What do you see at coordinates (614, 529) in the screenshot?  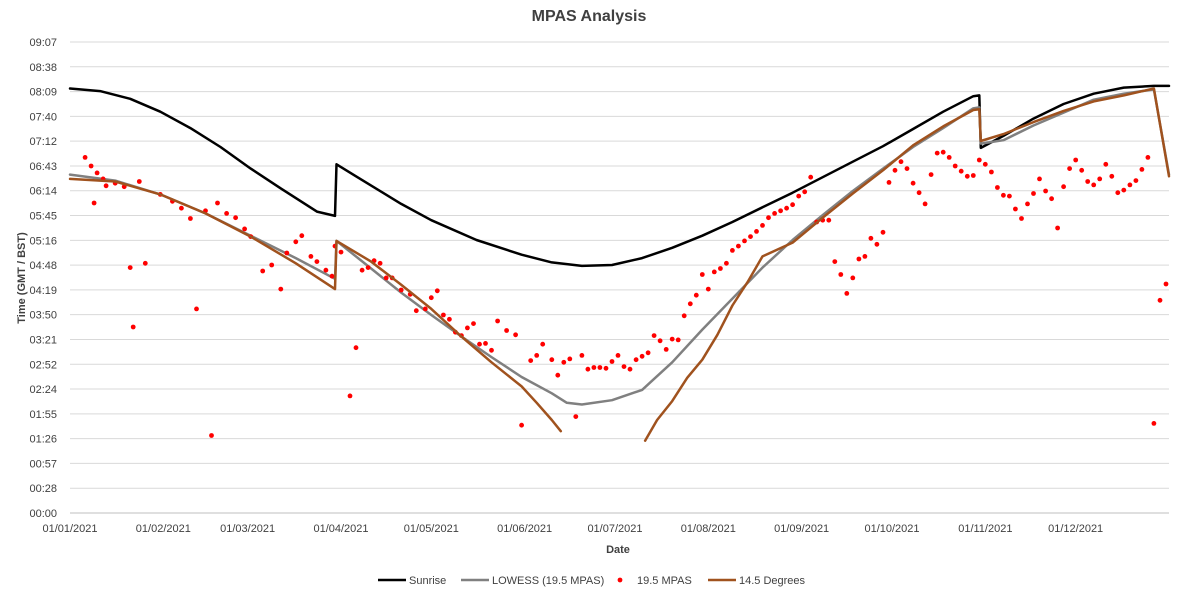 I see `x-tick-label: 01/07/2021` at bounding box center [614, 529].